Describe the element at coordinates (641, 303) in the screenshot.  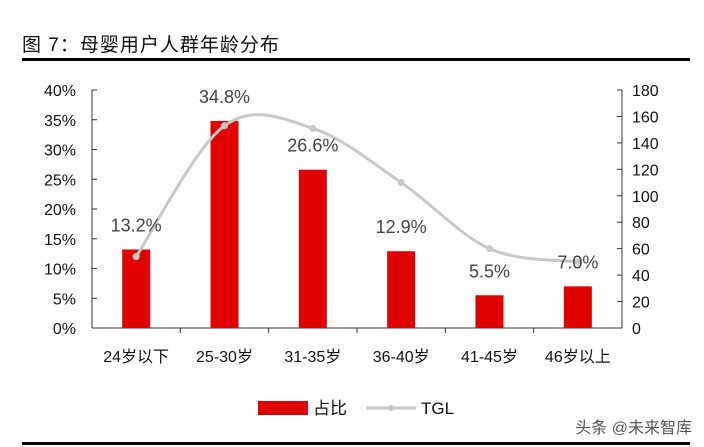
I see `right-tick-label: 20` at that location.